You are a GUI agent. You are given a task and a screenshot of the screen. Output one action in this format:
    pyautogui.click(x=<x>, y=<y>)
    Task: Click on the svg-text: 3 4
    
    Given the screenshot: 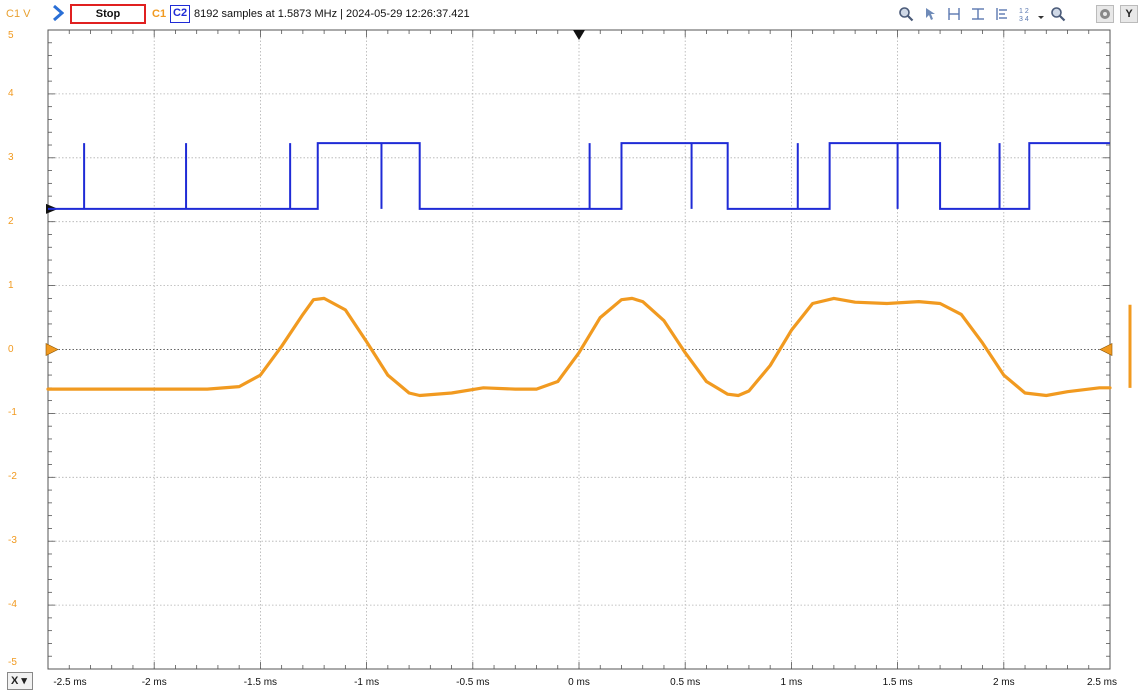 What is the action you would take?
    pyautogui.click(x=1024, y=19)
    